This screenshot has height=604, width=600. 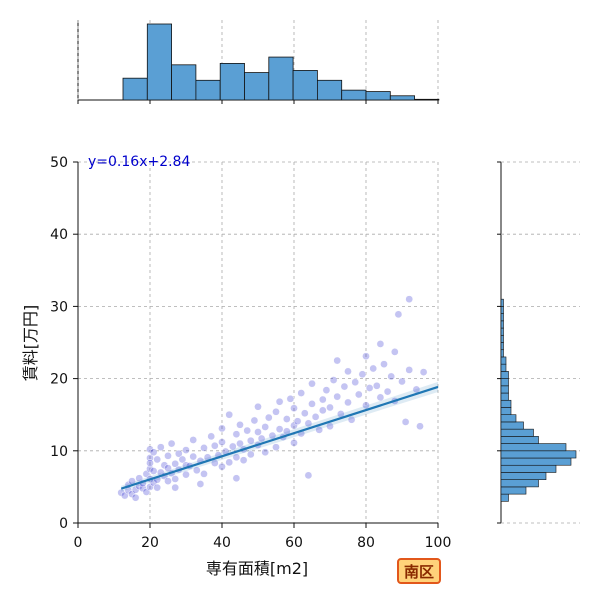 I want to click on regression-fit, so click(x=279, y=436).